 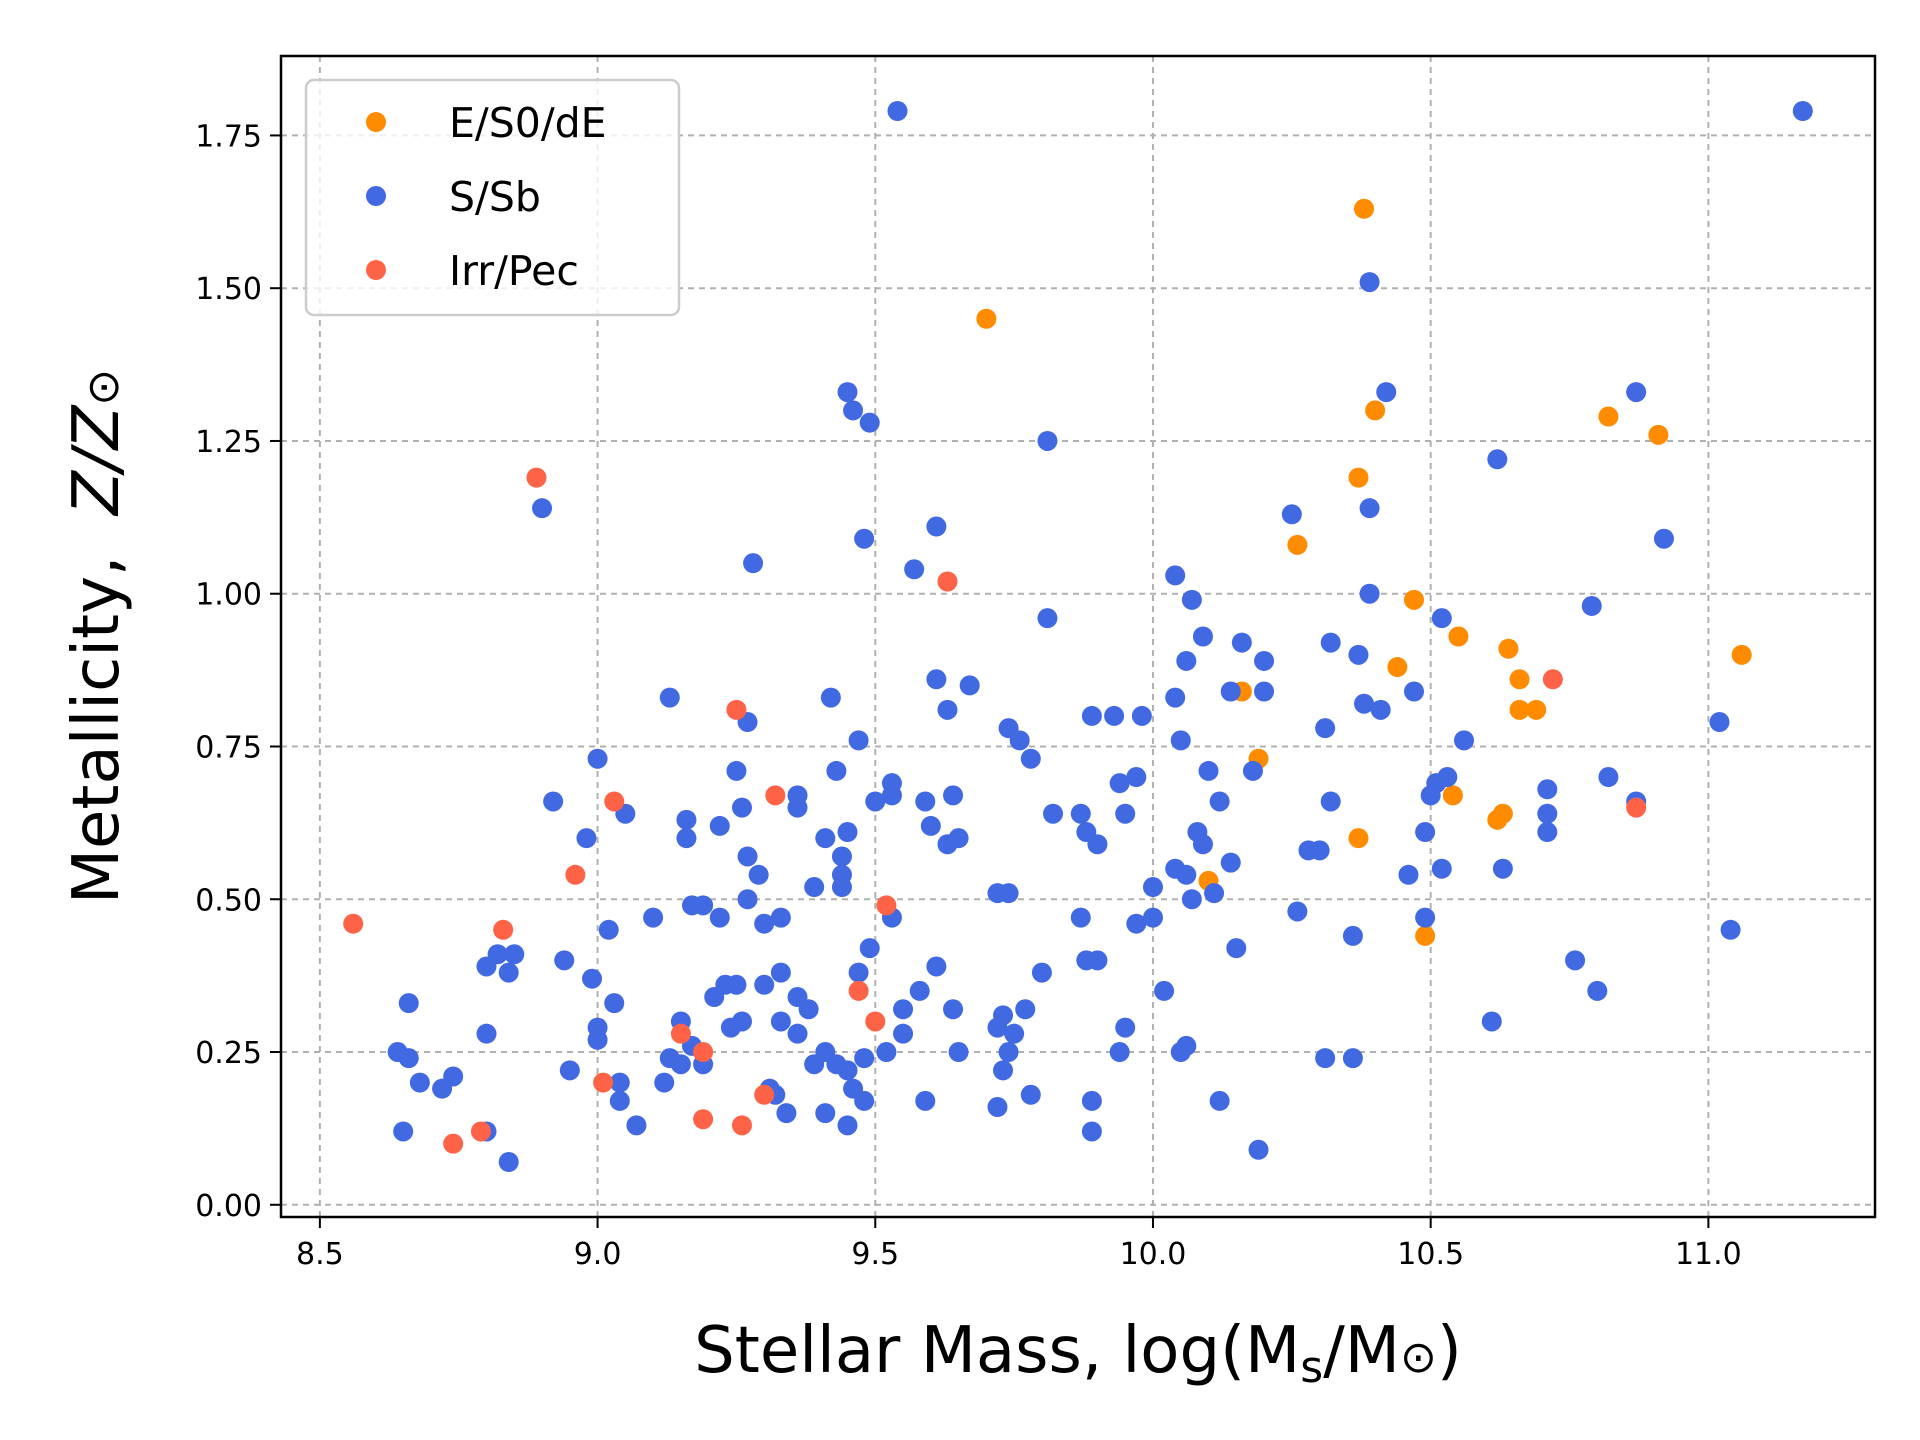 I want to click on x-tick-label: 9.5, so click(x=875, y=1254).